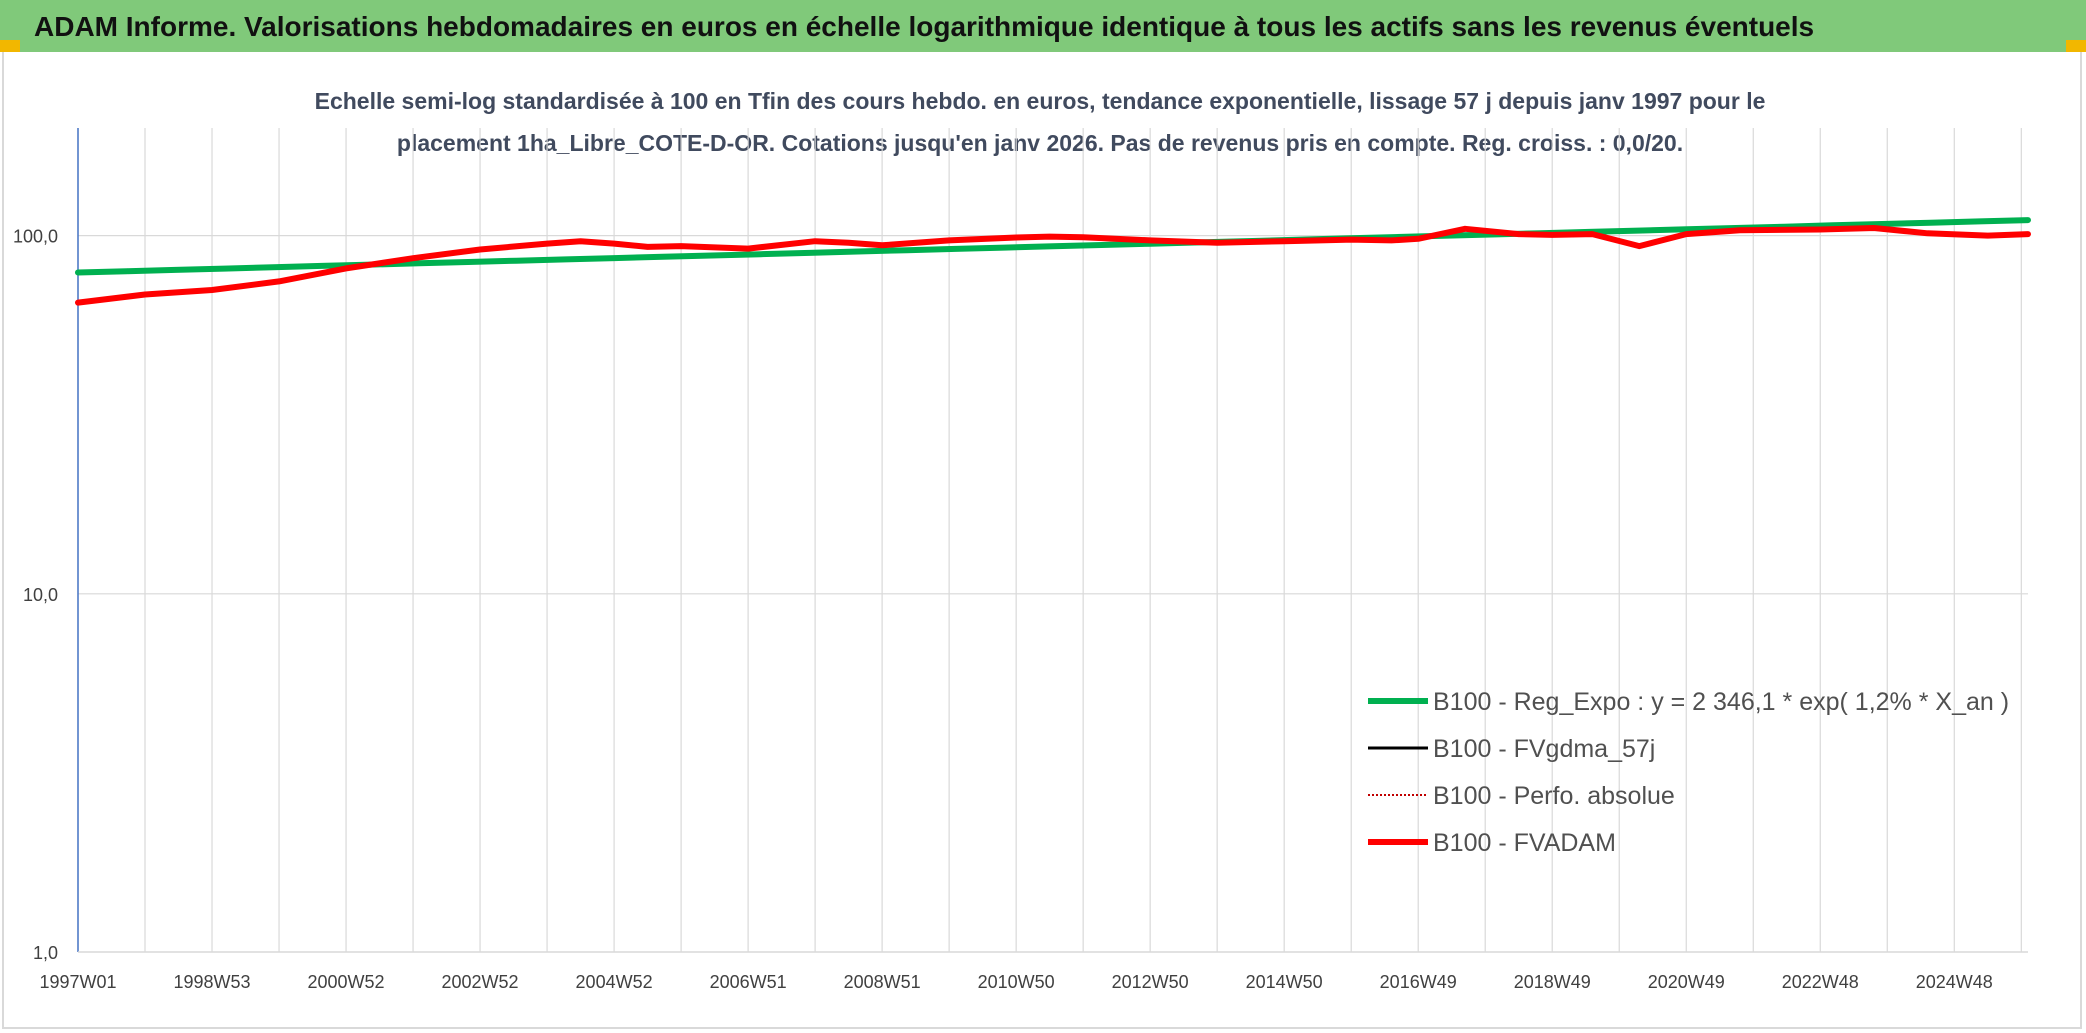  What do you see at coordinates (1418, 982) in the screenshot?
I see `x-tick-label: 2016W49` at bounding box center [1418, 982].